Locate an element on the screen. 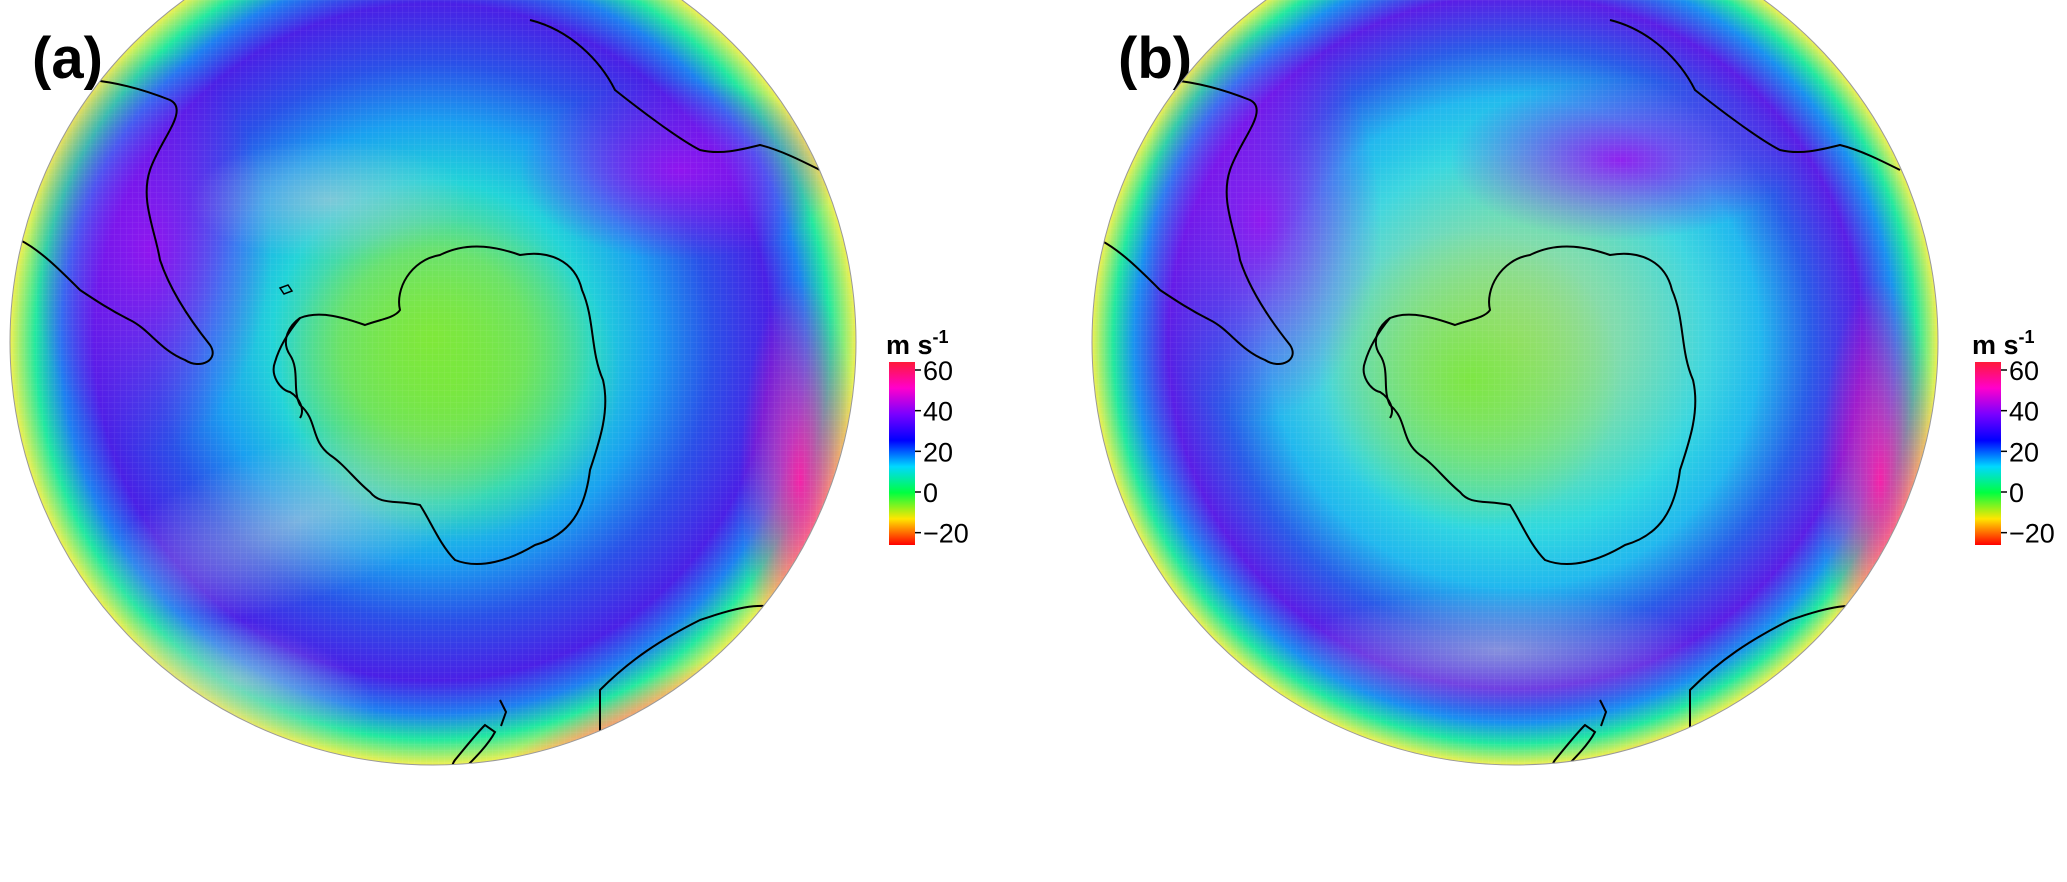 The image size is (2067, 882). antarctica-outline is located at coordinates (445, 405).